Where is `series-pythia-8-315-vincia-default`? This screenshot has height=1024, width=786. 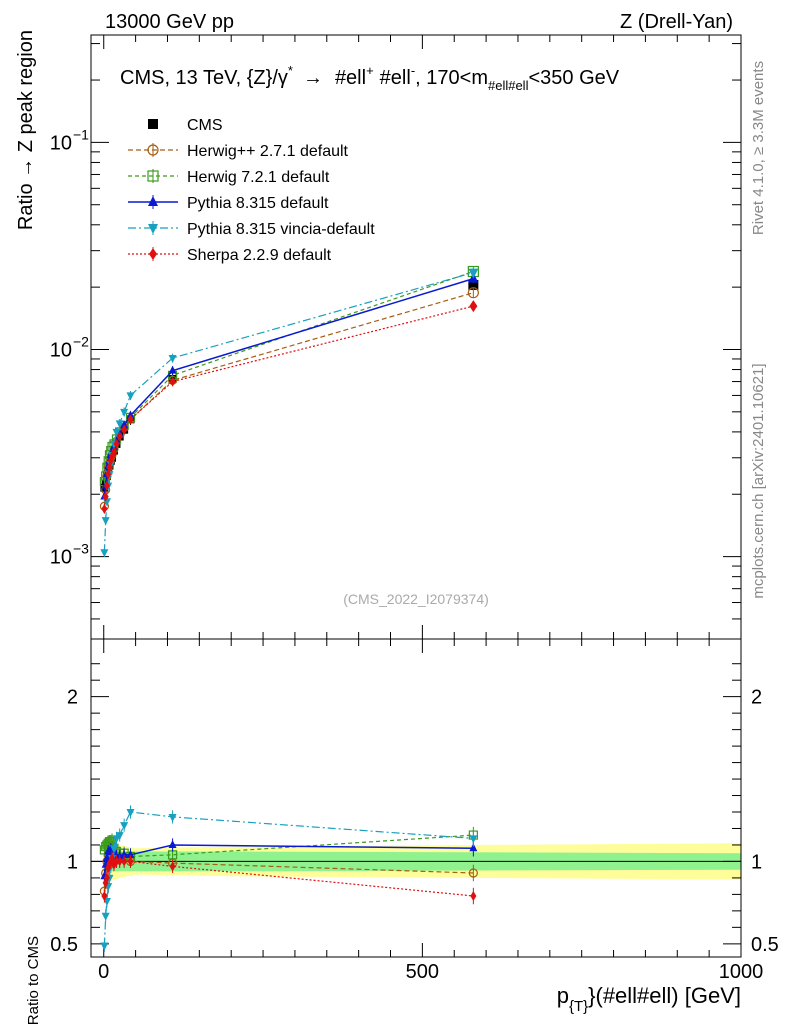
series-pythia-8-315-vincia-default is located at coordinates (289, 413).